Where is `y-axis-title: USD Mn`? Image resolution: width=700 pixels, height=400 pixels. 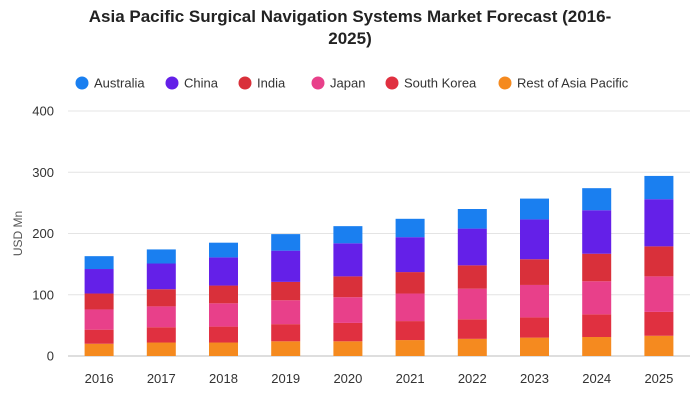 y-axis-title: USD Mn is located at coordinates (18, 233).